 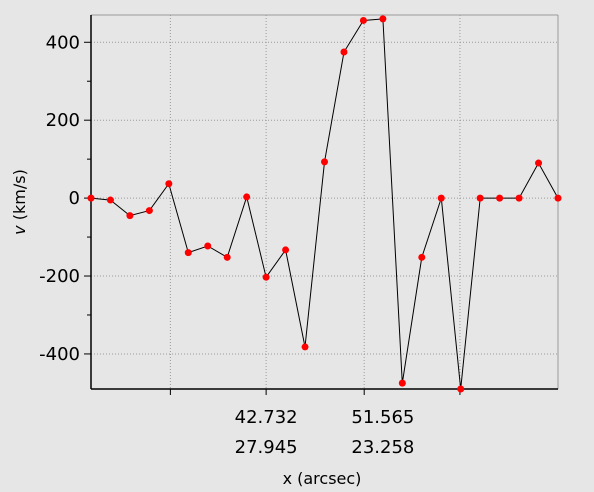 What do you see at coordinates (382, 417) in the screenshot?
I see `x-tick-label-row1: 51.565` at bounding box center [382, 417].